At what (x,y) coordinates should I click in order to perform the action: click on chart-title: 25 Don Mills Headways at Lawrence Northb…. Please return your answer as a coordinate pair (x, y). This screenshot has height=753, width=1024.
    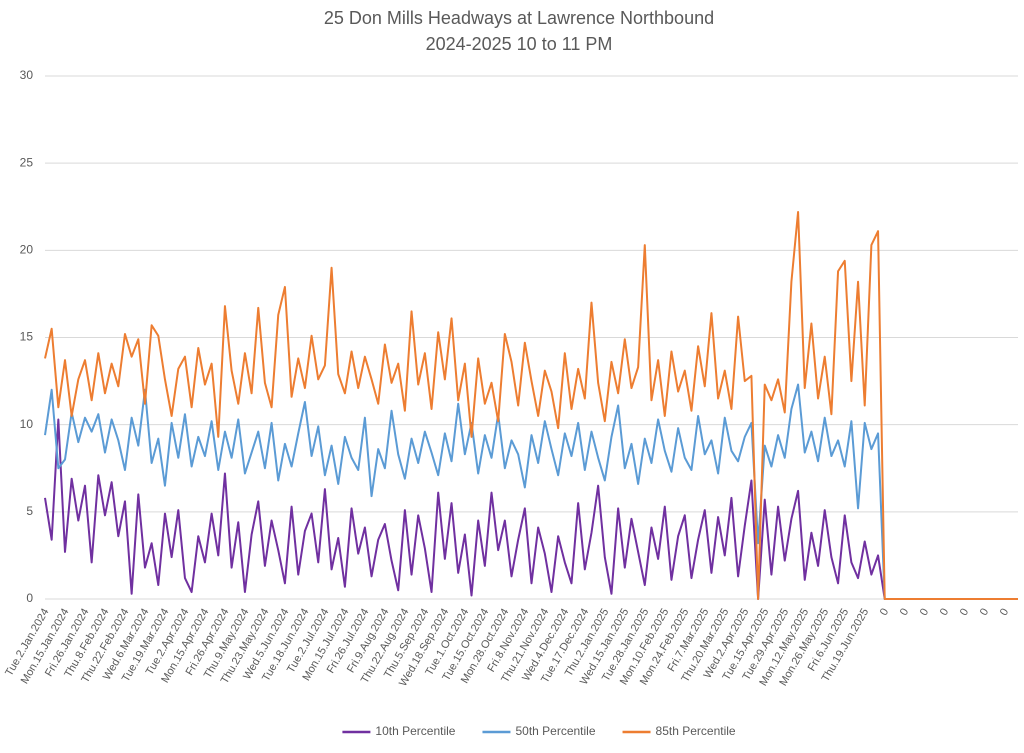
    Looking at the image, I should click on (519, 18).